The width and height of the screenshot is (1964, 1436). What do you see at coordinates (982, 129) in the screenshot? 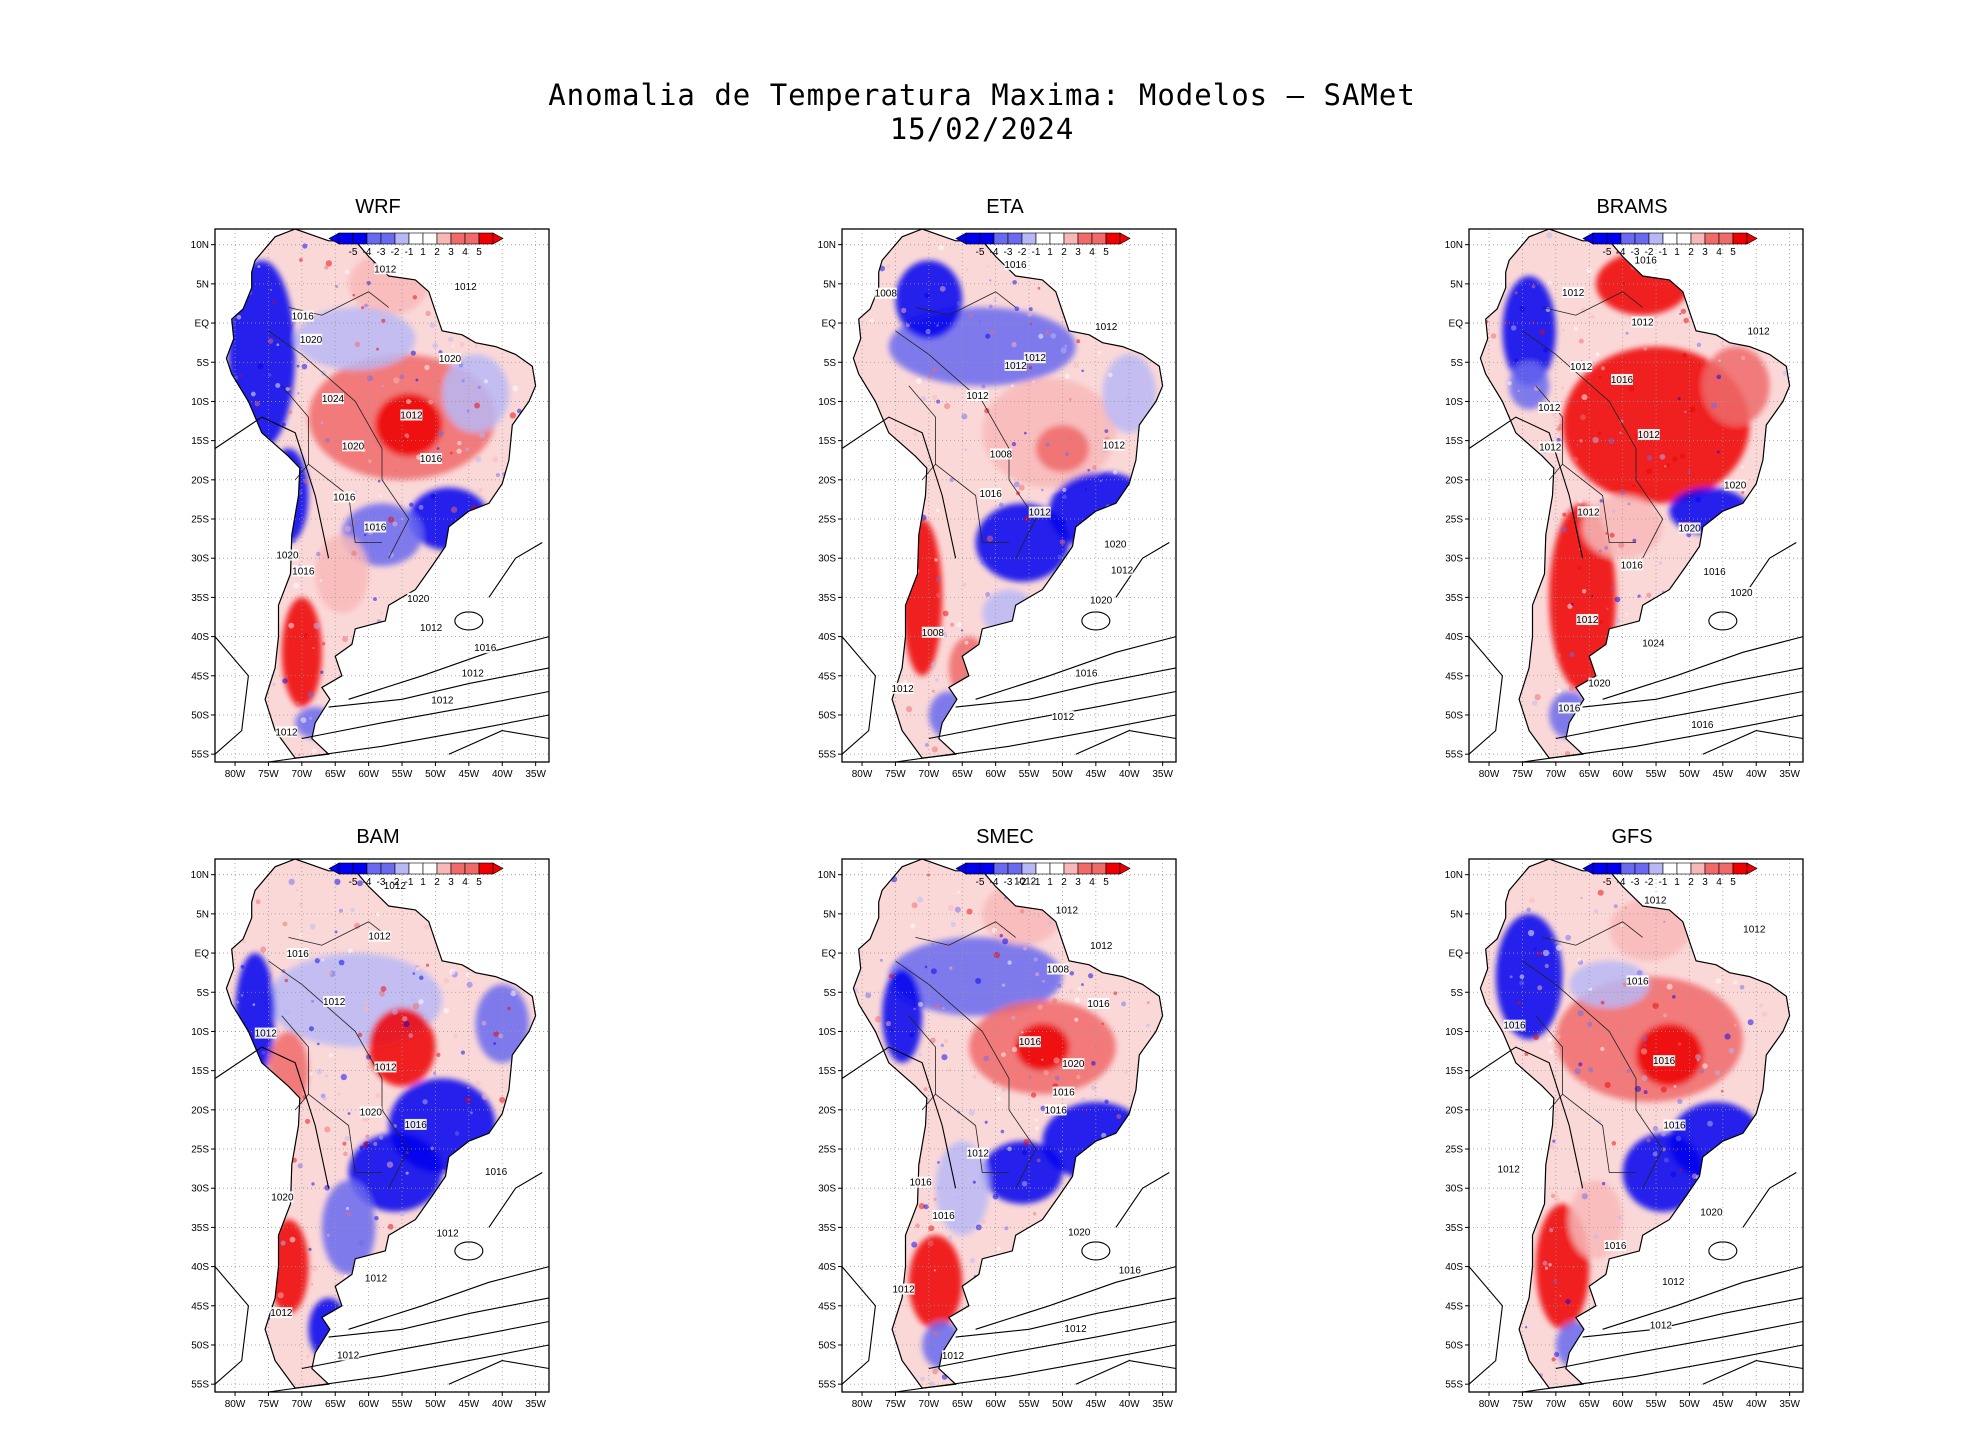
I see `figure-date: 15/02/2024` at bounding box center [982, 129].